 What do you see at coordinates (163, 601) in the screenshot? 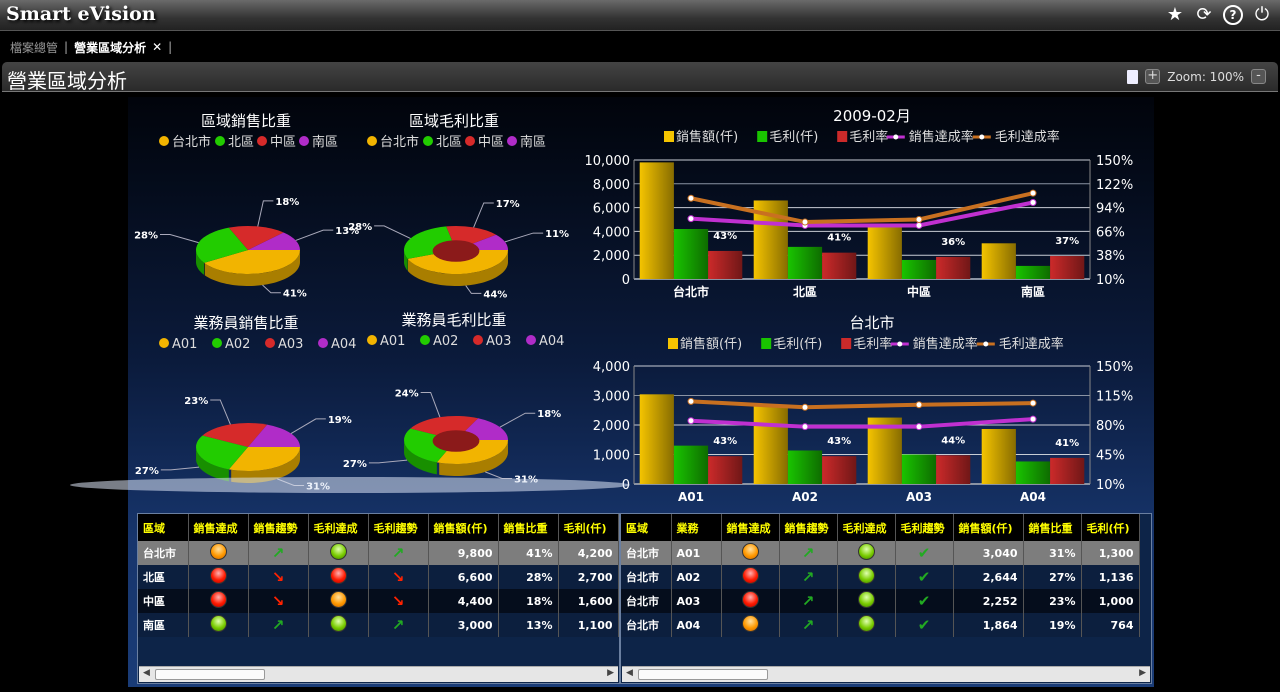
I see `cell: 中區` at bounding box center [163, 601].